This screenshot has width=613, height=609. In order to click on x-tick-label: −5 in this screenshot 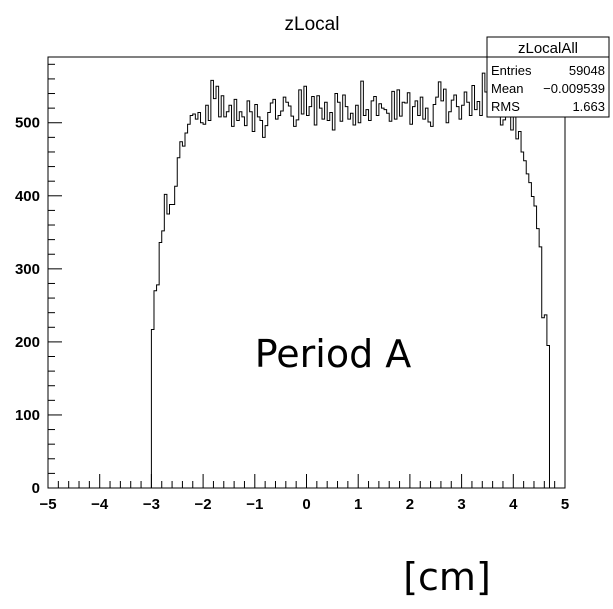, I will do `click(47, 504)`.